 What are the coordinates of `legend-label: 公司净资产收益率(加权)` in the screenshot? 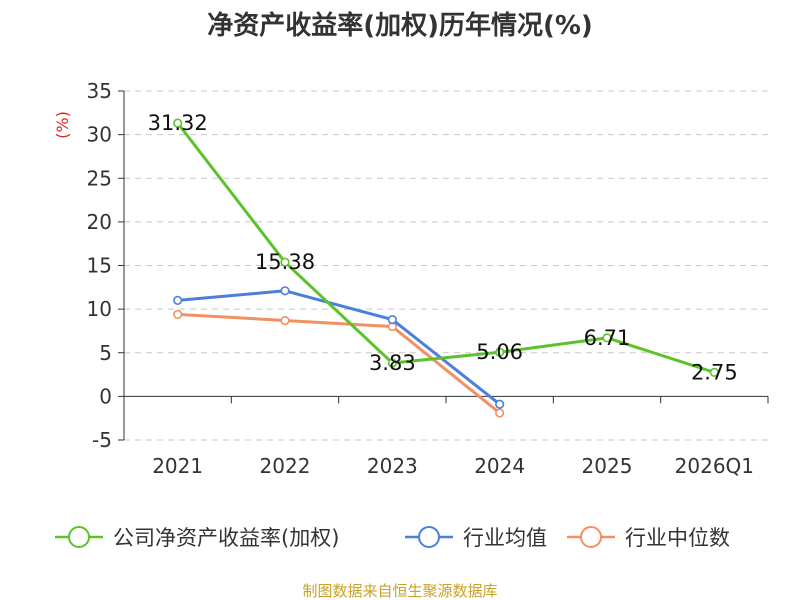 It's located at (226, 538).